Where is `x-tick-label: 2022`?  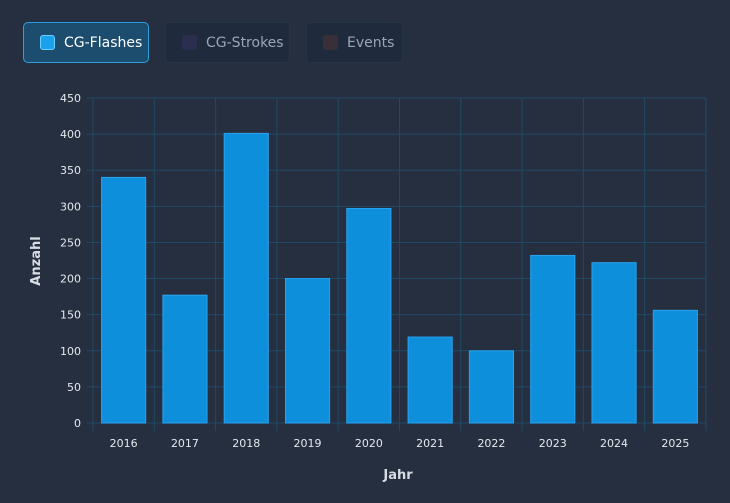 x-tick-label: 2022 is located at coordinates (491, 443).